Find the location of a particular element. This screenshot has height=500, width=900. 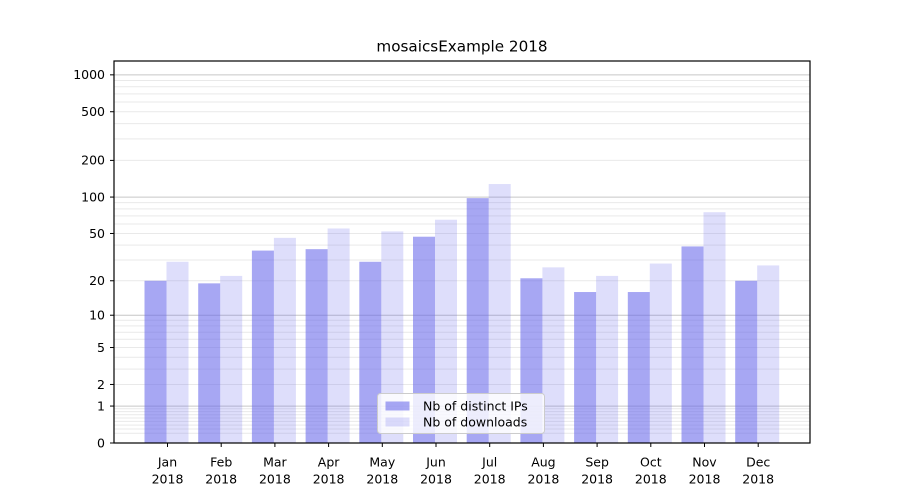

bar-sep-downloads is located at coordinates (607, 359).